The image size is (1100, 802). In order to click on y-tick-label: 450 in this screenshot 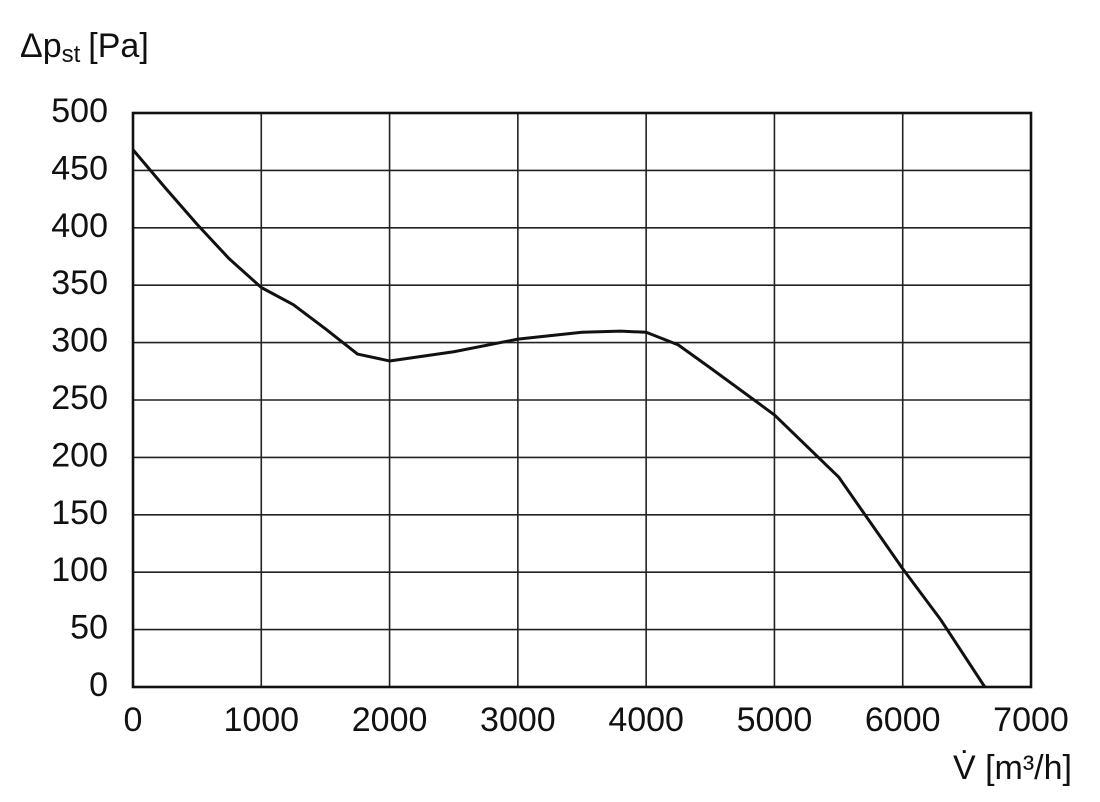, I will do `click(79, 168)`.